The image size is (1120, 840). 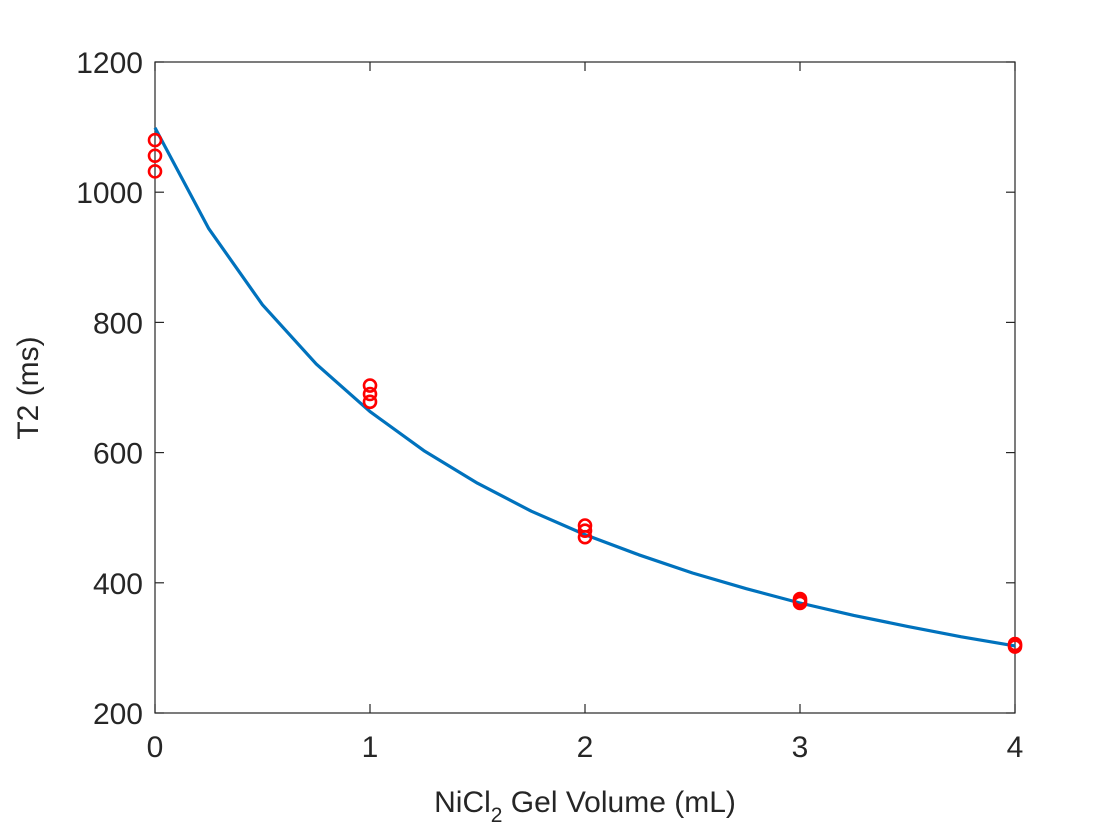 I want to click on y-tick-label: 800, so click(x=118, y=323).